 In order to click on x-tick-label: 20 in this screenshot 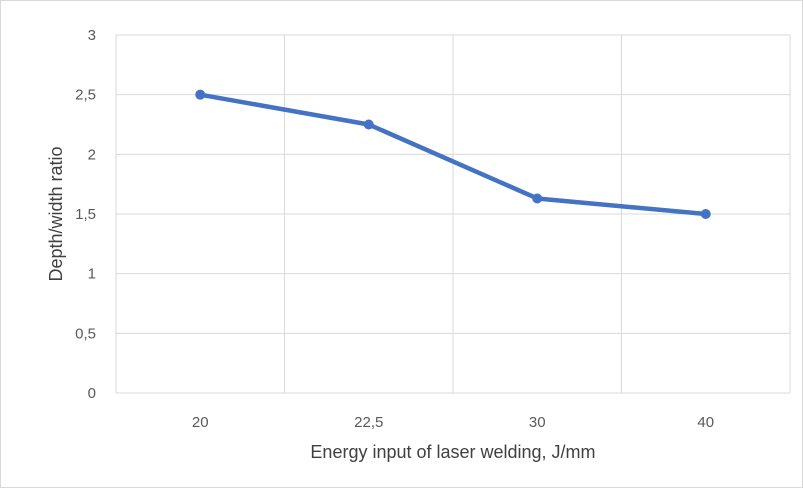, I will do `click(200, 422)`.